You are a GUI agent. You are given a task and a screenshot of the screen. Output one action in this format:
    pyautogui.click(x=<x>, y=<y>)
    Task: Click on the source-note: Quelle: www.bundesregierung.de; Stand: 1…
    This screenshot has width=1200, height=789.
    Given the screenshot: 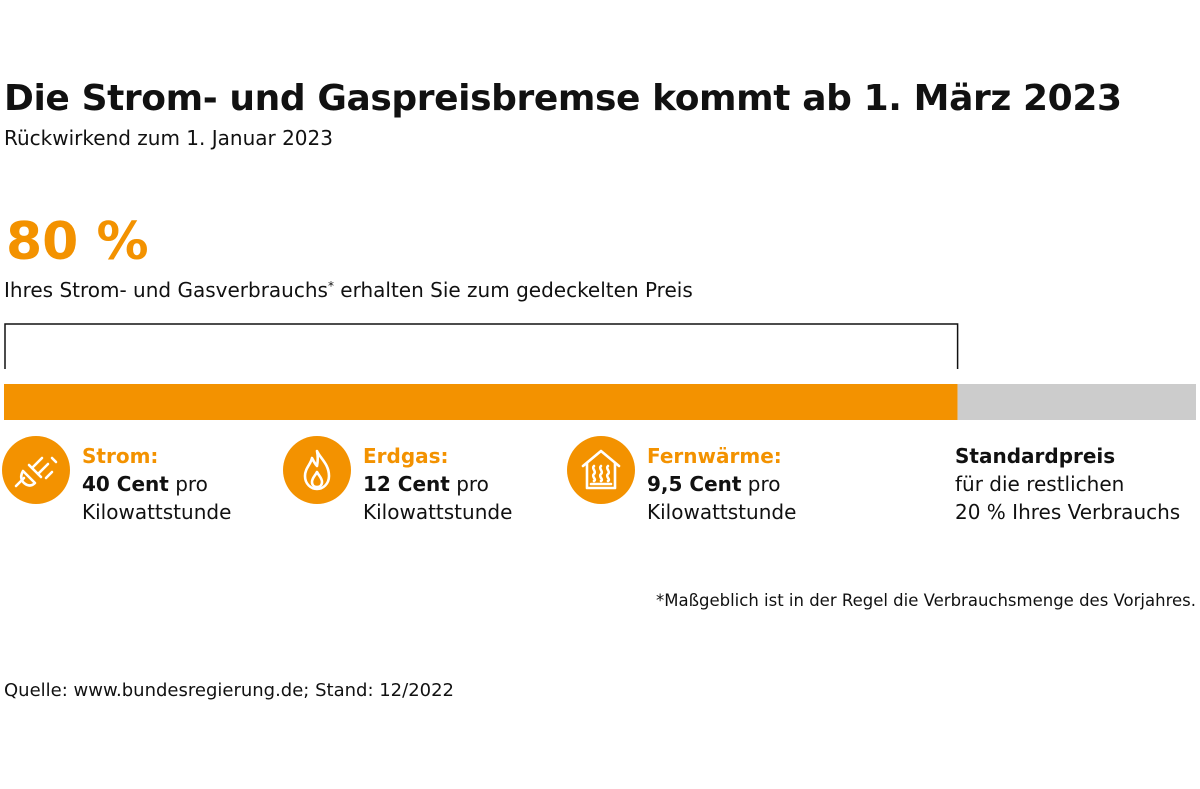 What is the action you would take?
    pyautogui.click(x=229, y=690)
    